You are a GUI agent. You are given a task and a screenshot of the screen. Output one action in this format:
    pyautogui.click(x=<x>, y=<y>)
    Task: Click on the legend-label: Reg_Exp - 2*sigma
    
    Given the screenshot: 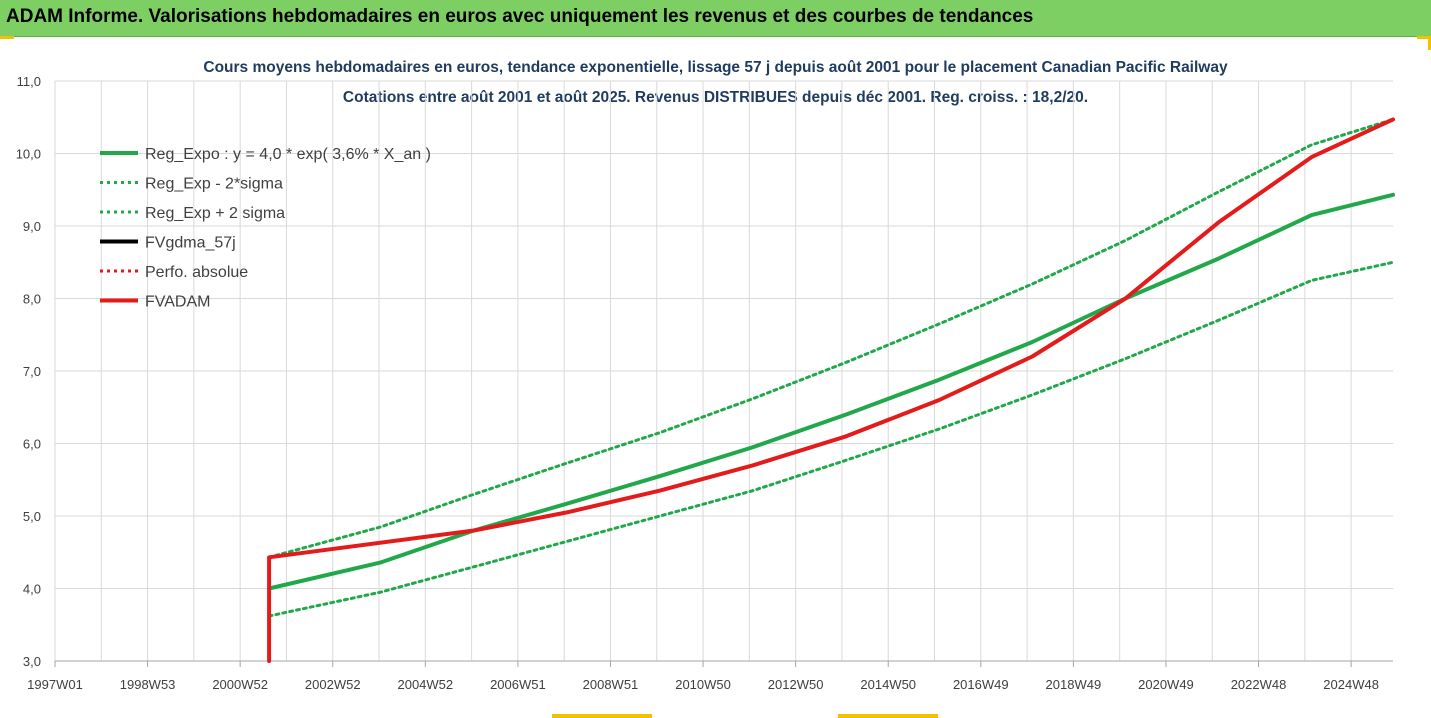 What is the action you would take?
    pyautogui.click(x=214, y=184)
    